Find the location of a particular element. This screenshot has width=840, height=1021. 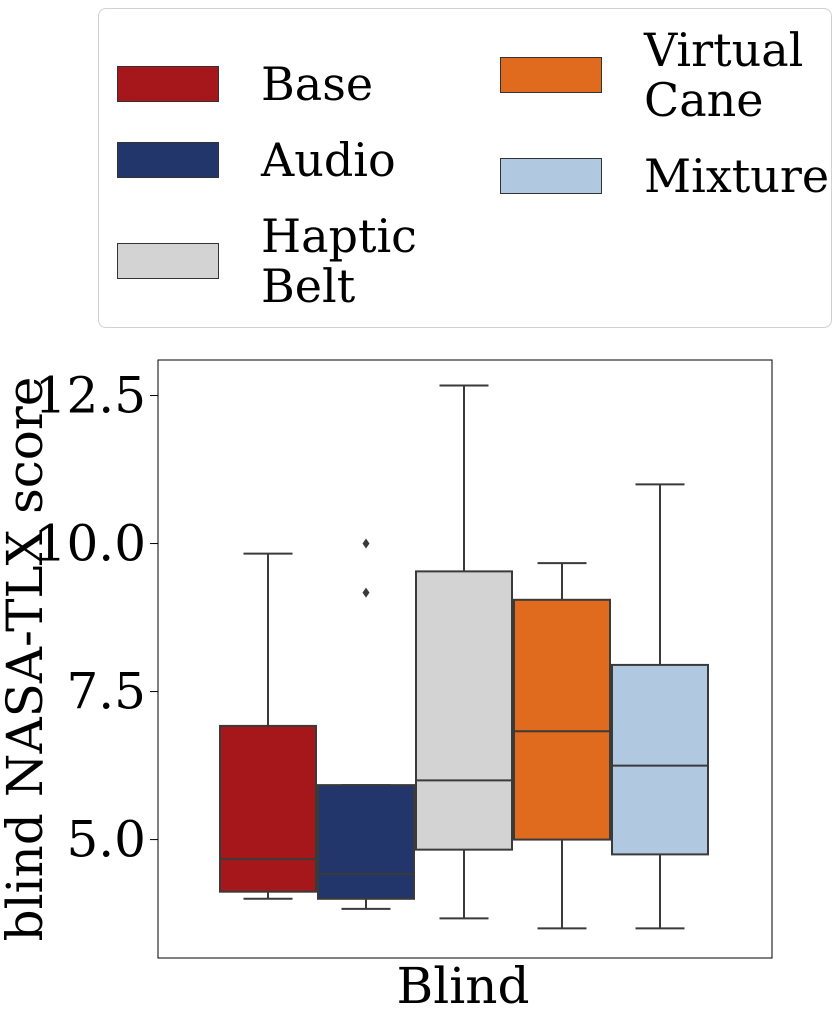

legend-item-virtual-cane: Virtual Cane is located at coordinates (651, 75).